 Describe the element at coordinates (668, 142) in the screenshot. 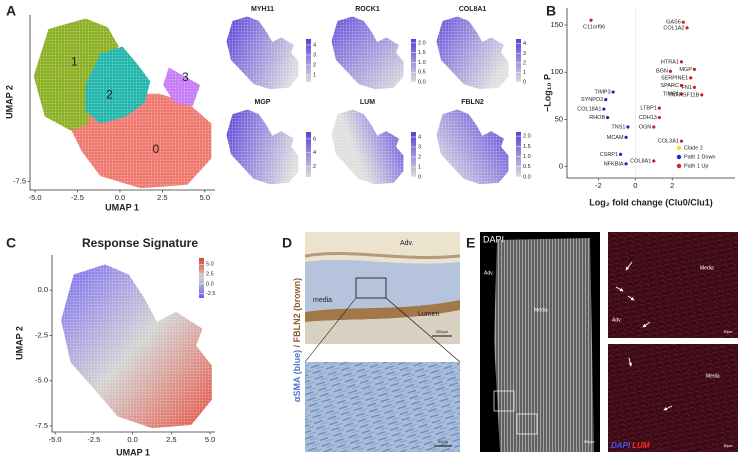

I see `gene-label: COL3A1` at that location.